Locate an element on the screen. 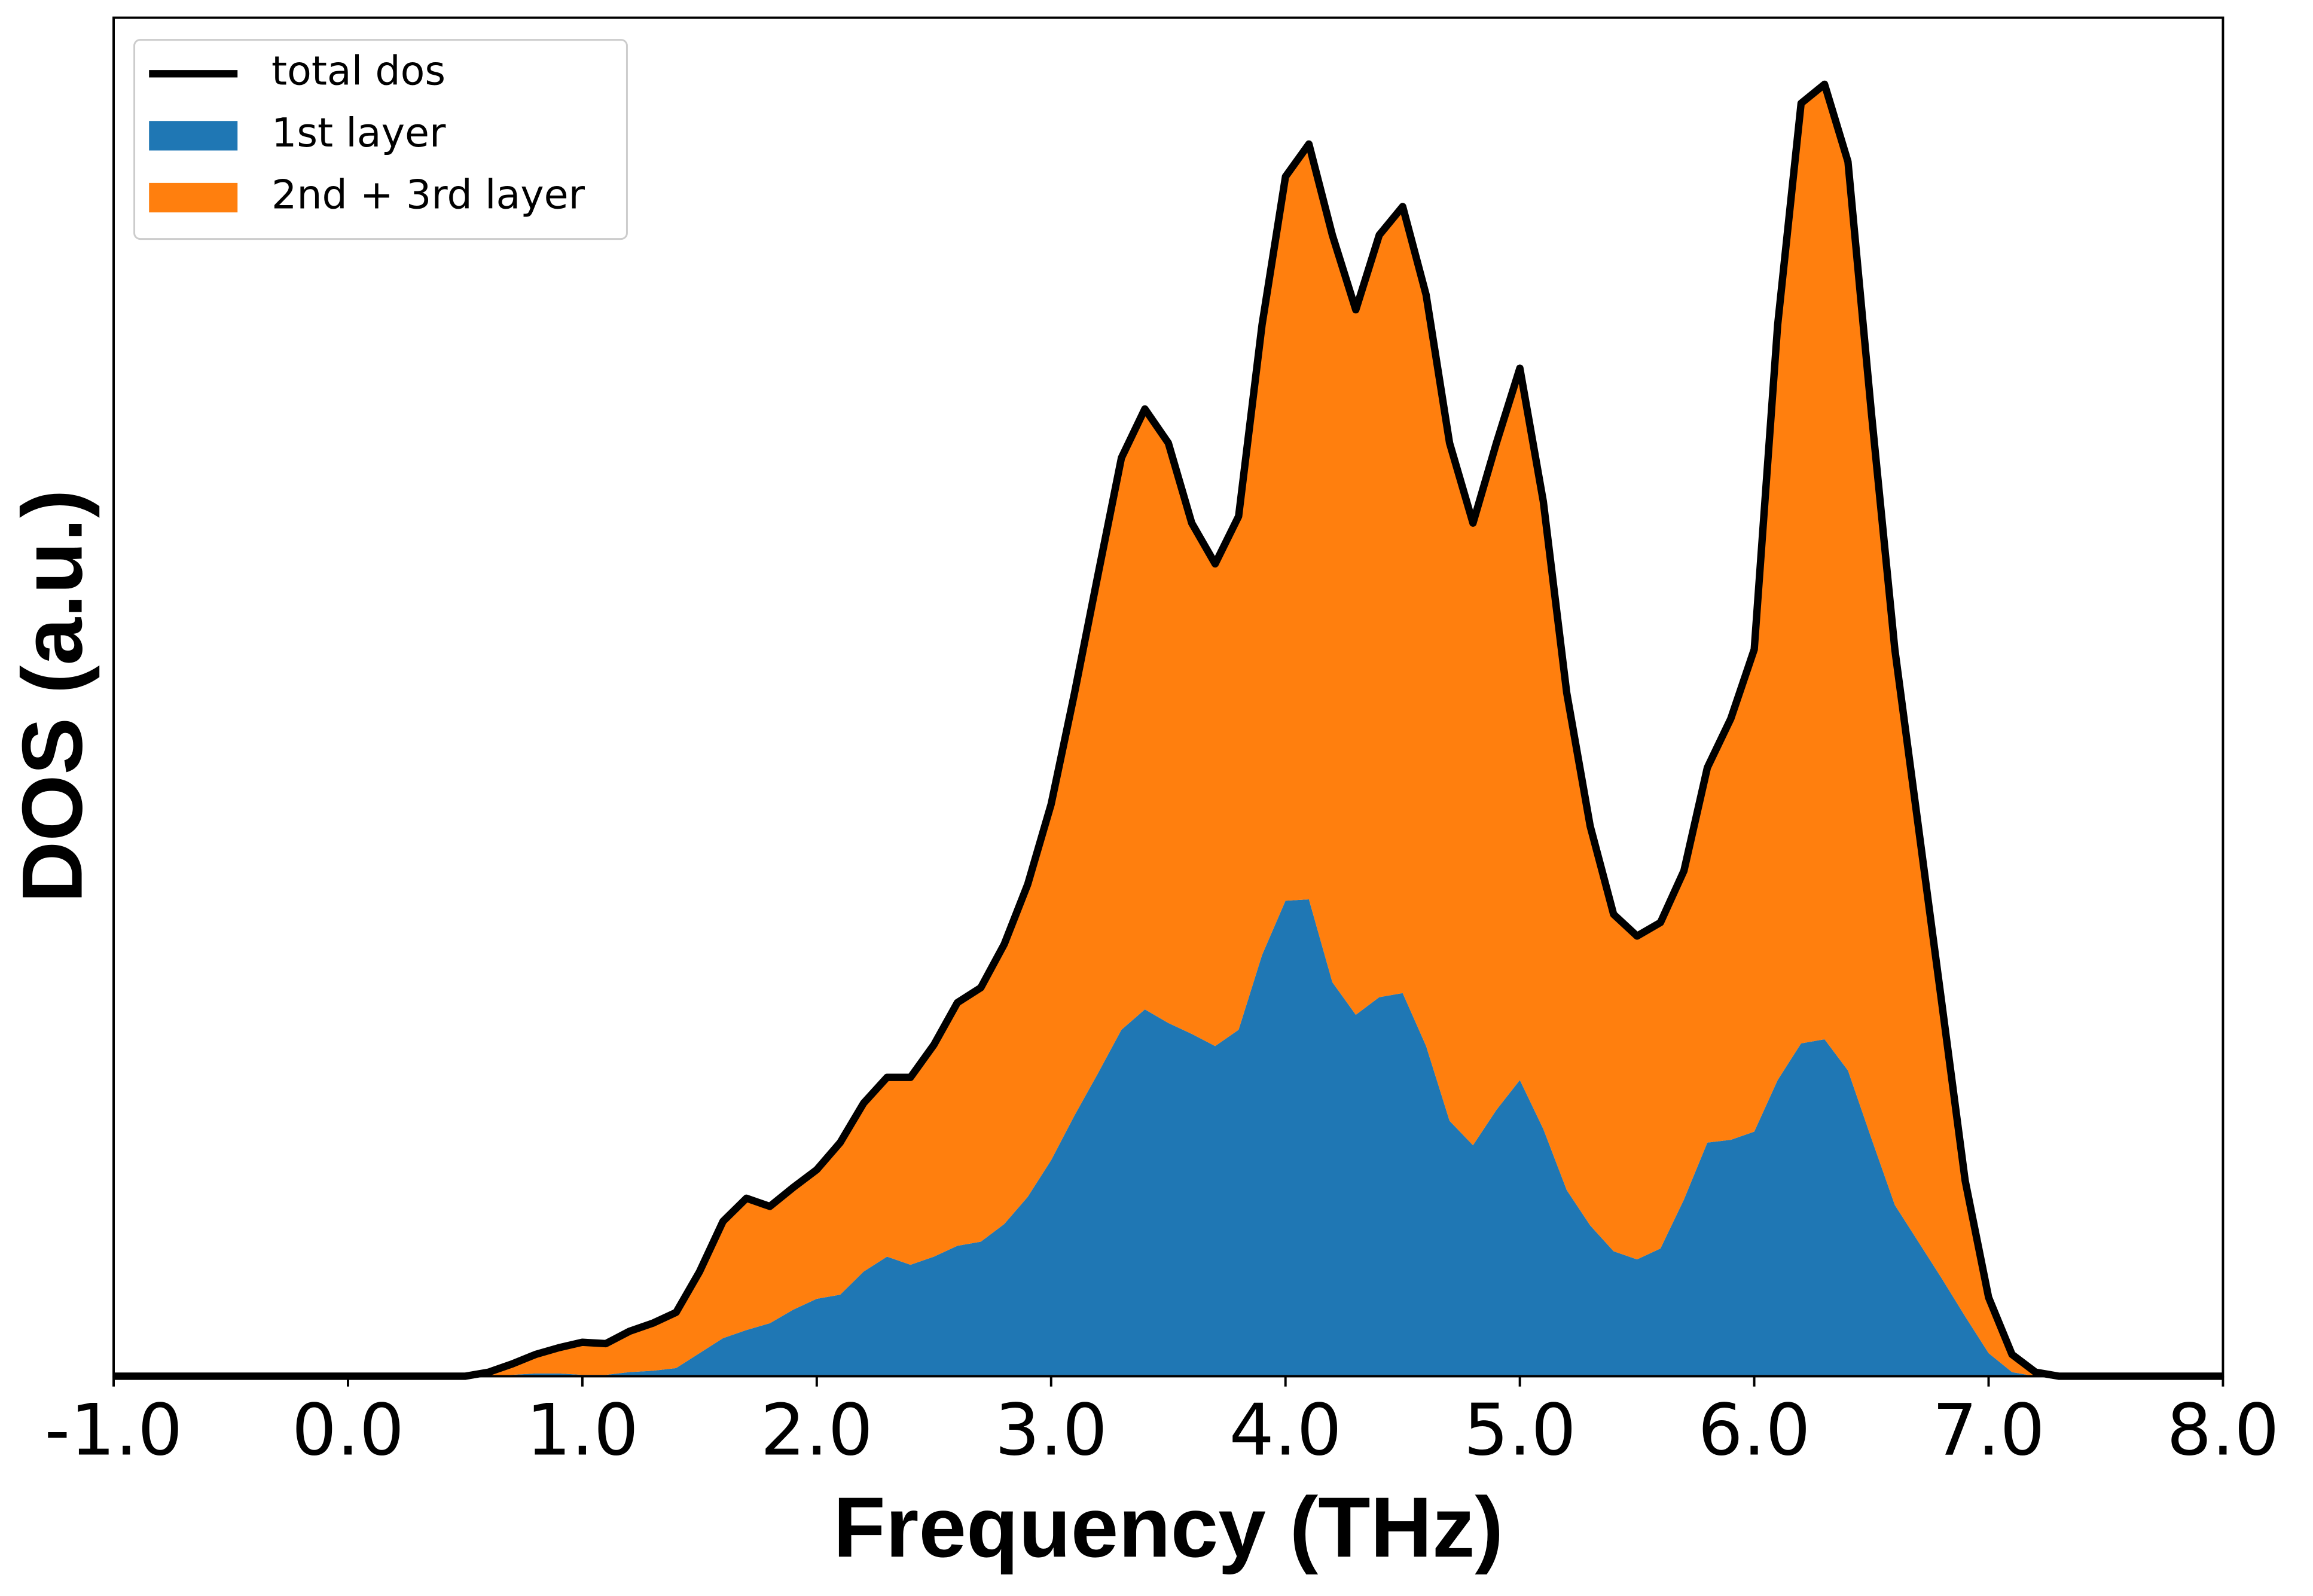 This screenshot has width=2313, height=1596. legend: total dos 1st layer 2nd + 3rd layer is located at coordinates (381, 139).